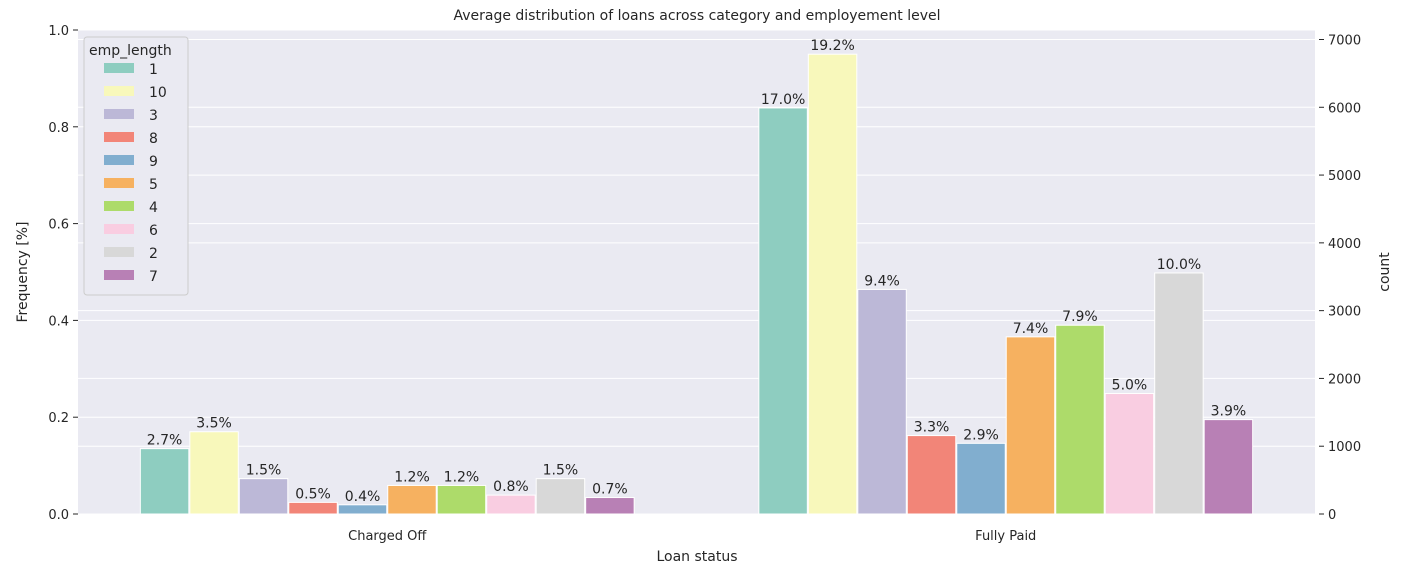  Describe the element at coordinates (1344, 312) in the screenshot. I see `y-right-tick-label: 3000` at that location.